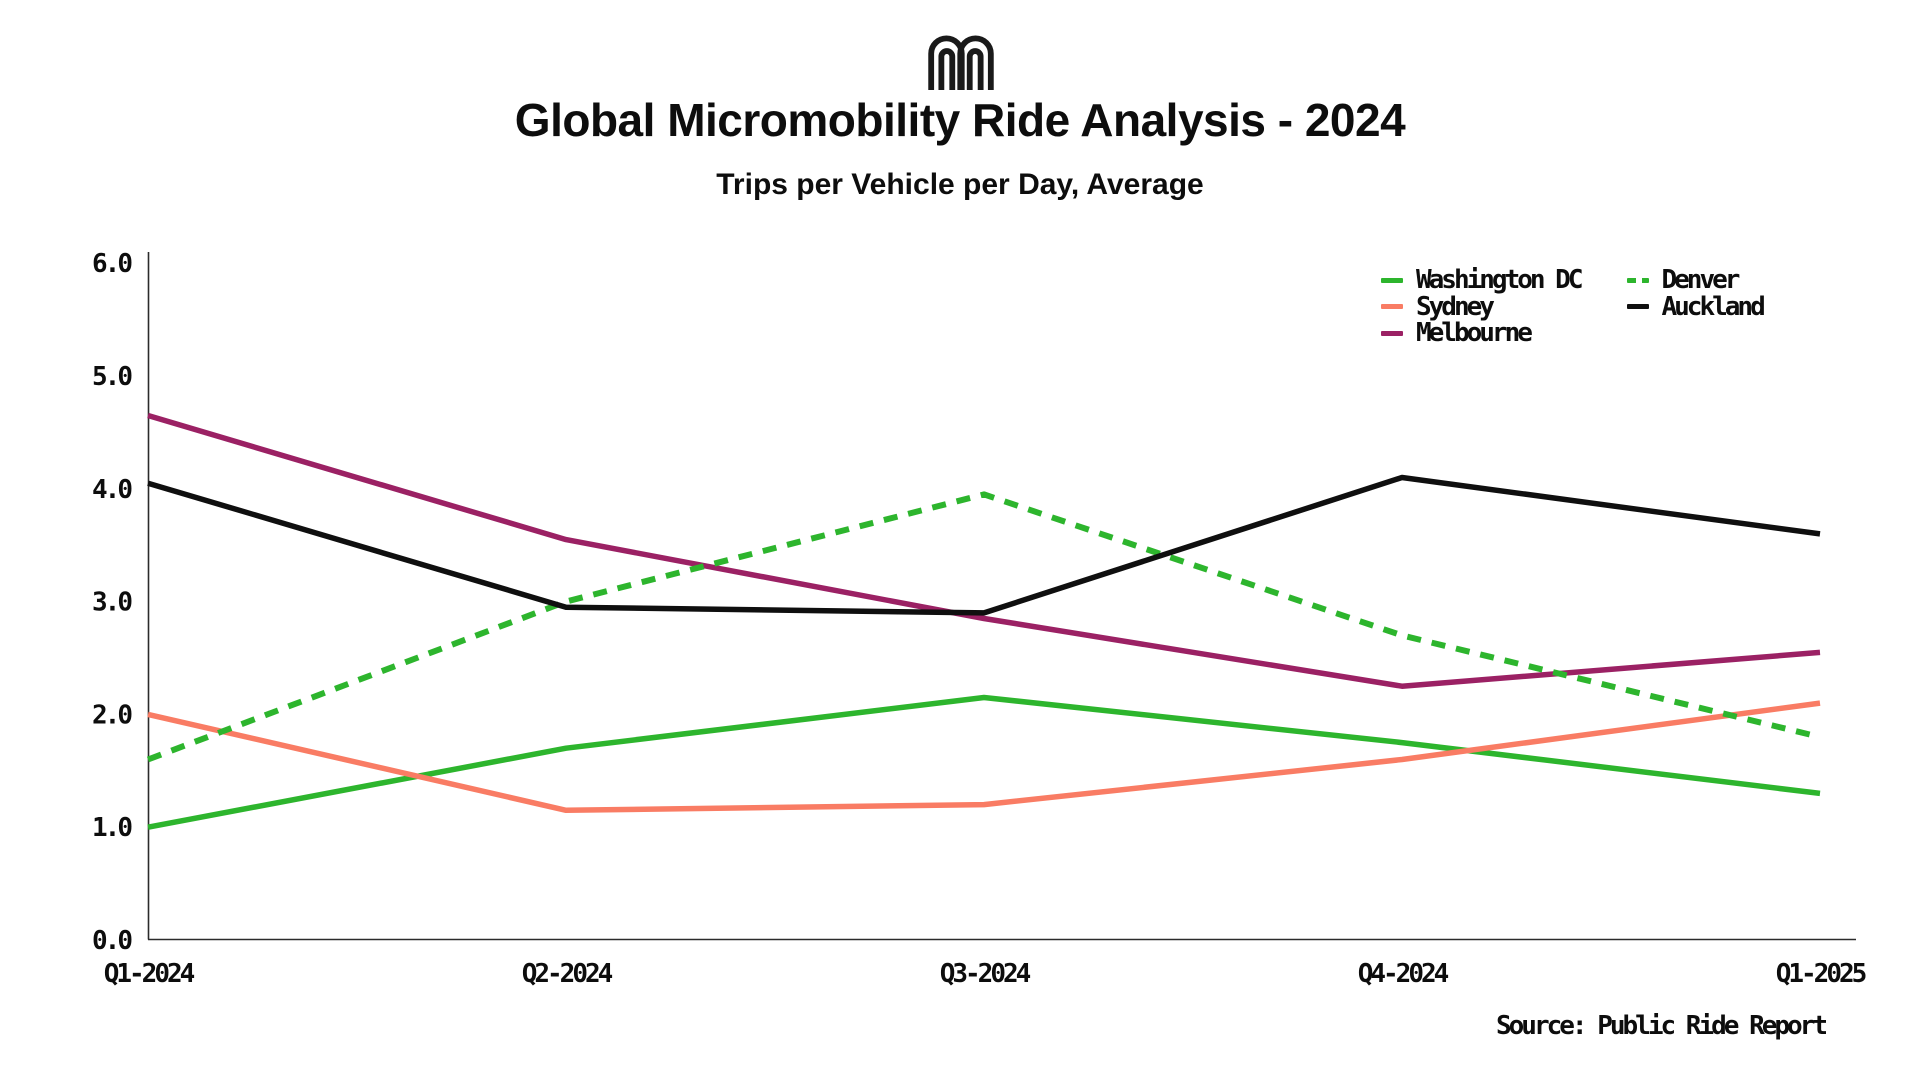 Image resolution: width=1920 pixels, height=1080 pixels. Describe the element at coordinates (1403, 974) in the screenshot. I see `x-tick-label: Q4-2024` at that location.